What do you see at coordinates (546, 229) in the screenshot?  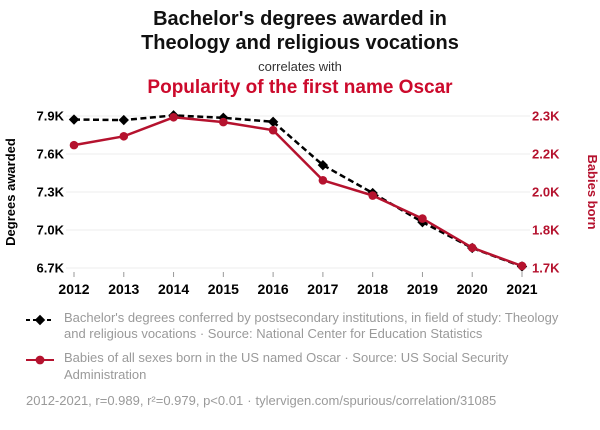 I see `right-axis-tick-label: 1.8K` at bounding box center [546, 229].